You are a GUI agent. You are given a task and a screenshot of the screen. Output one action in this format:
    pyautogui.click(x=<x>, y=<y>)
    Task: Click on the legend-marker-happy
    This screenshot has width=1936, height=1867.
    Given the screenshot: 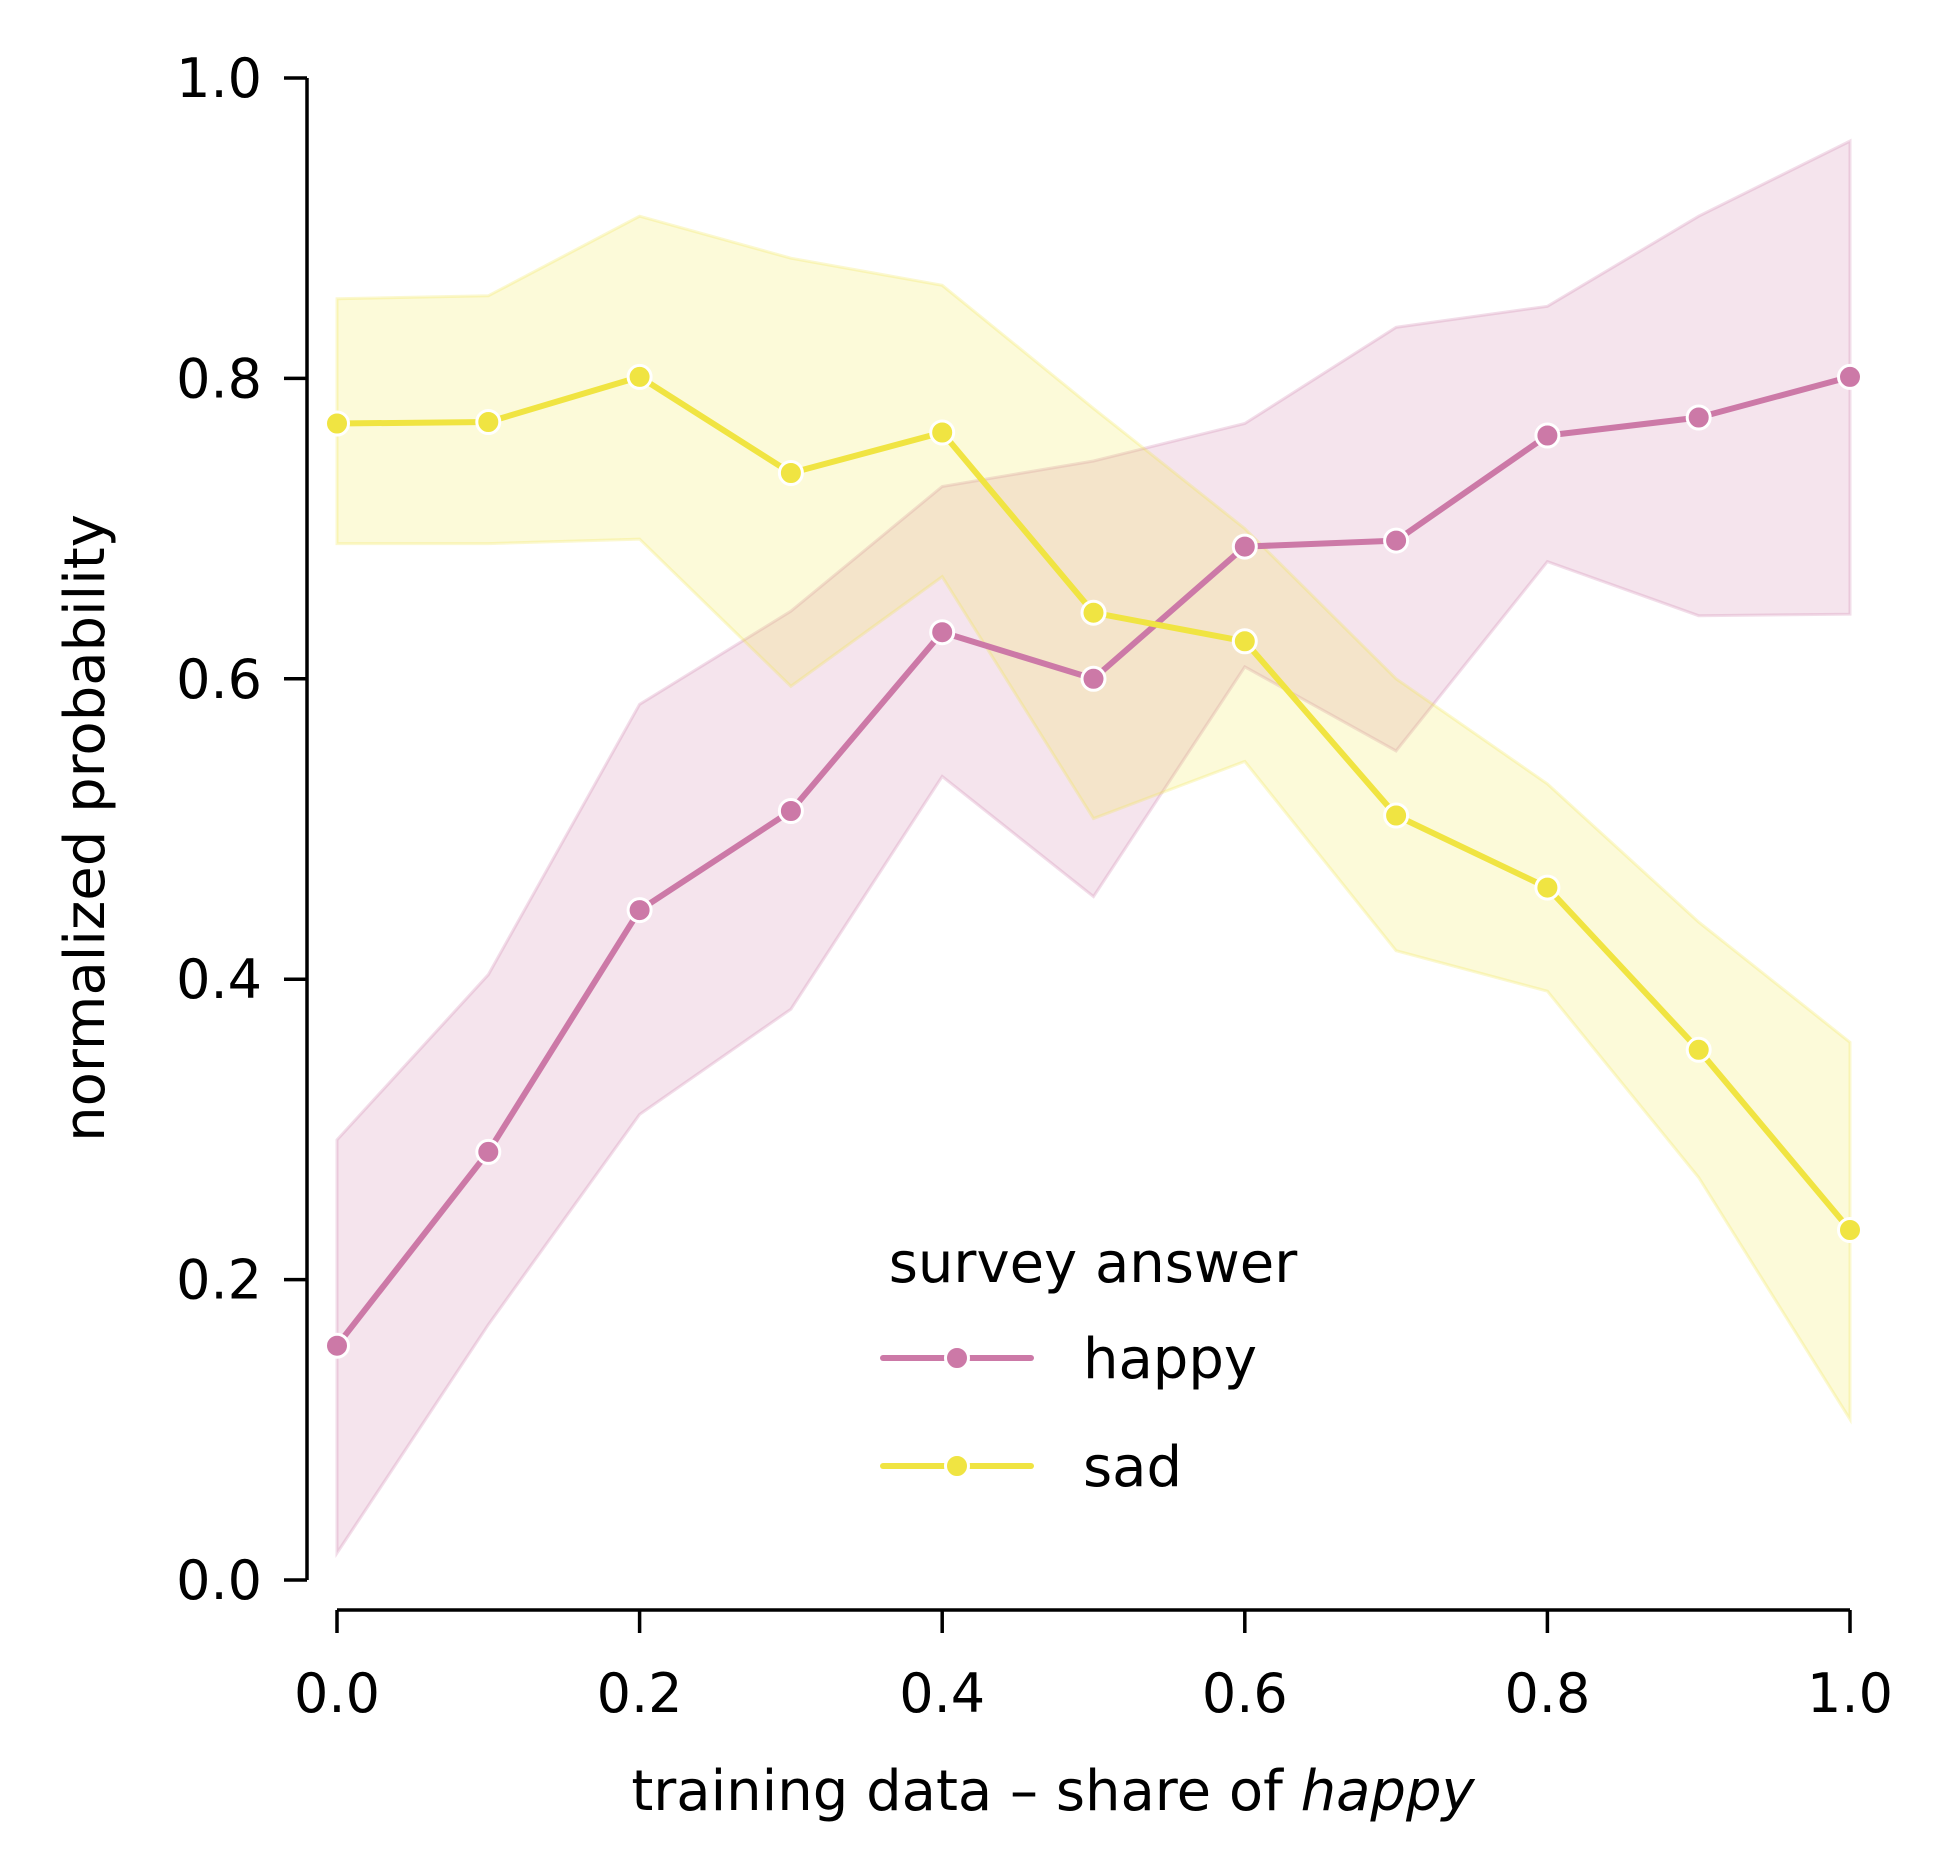 What is the action you would take?
    pyautogui.click(x=957, y=1358)
    